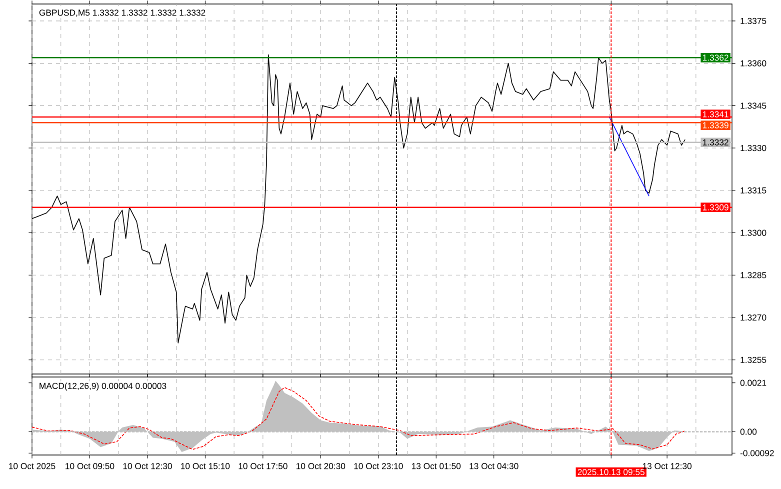 The width and height of the screenshot is (781, 489). What do you see at coordinates (321, 466) in the screenshot?
I see `x-tick-label: 10 Oct 20:30` at bounding box center [321, 466].